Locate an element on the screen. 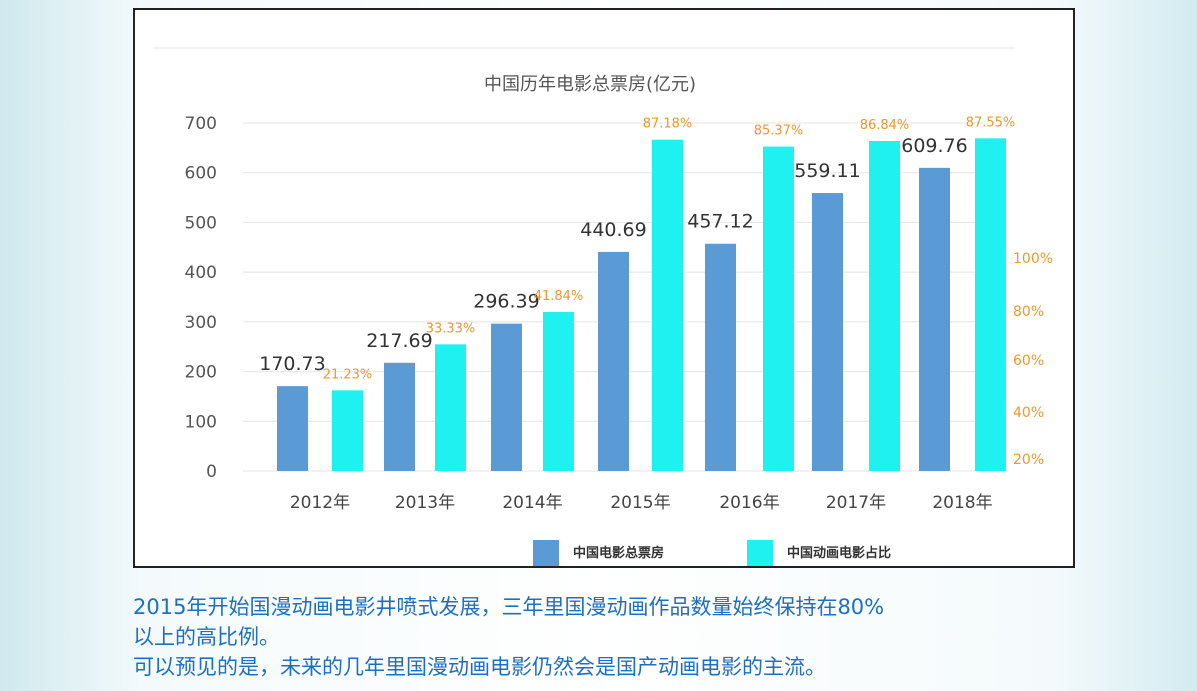 The height and width of the screenshot is (691, 1197). left-tick-label: 600 is located at coordinates (201, 174).